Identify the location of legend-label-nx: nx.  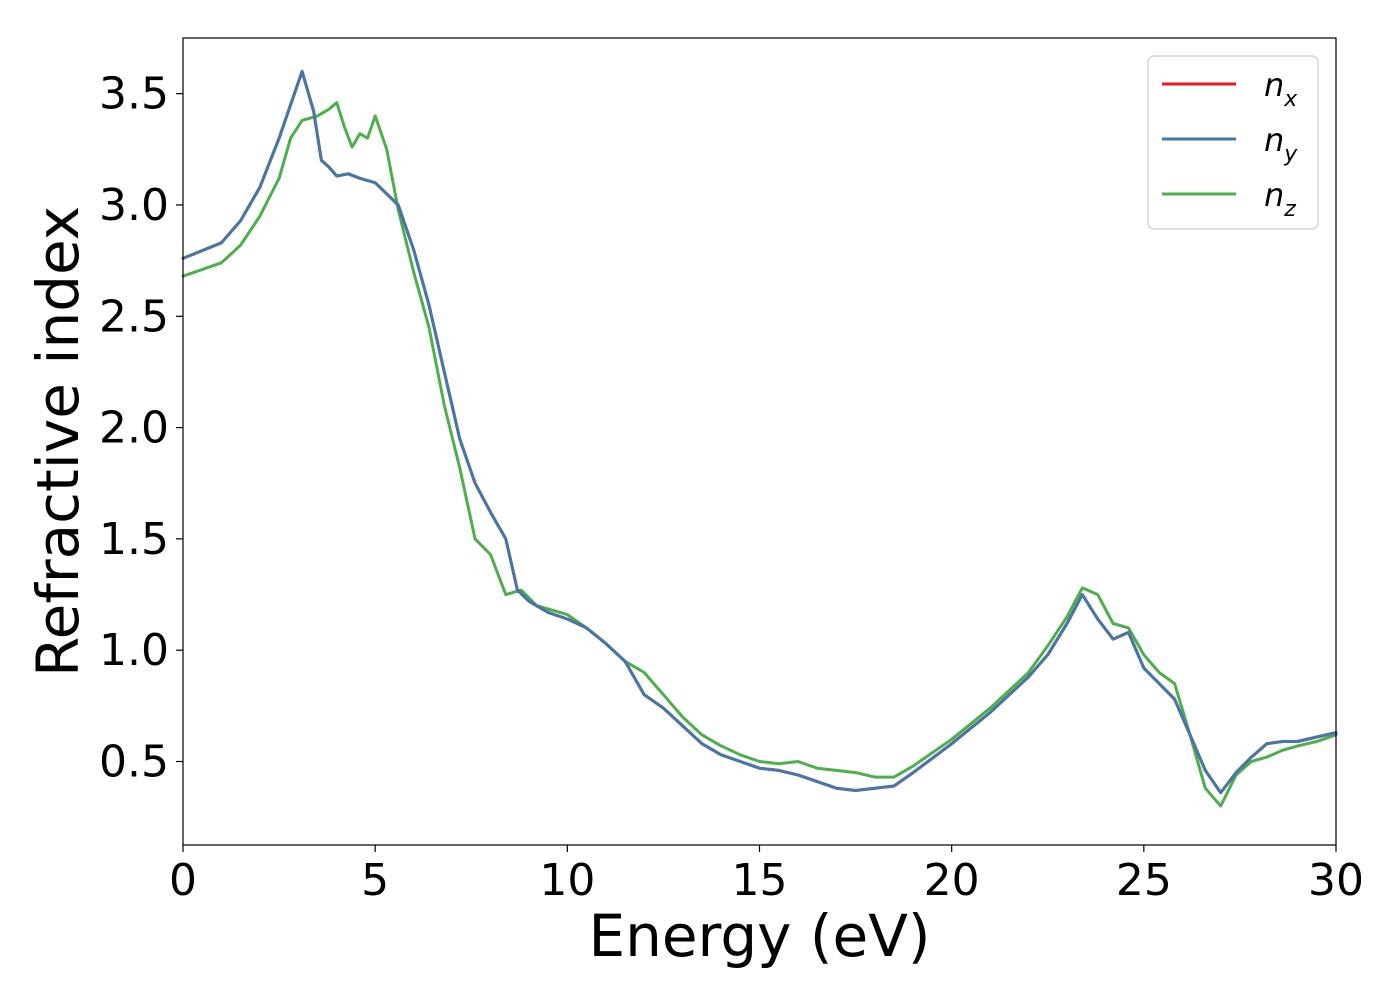
(1281, 89).